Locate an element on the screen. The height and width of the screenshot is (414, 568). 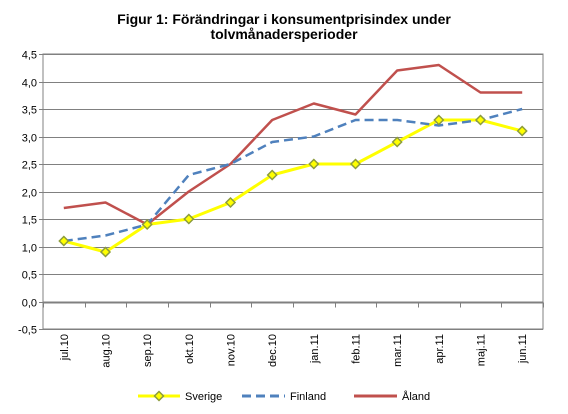
y-tick-label: 4,5 is located at coordinates (29, 56).